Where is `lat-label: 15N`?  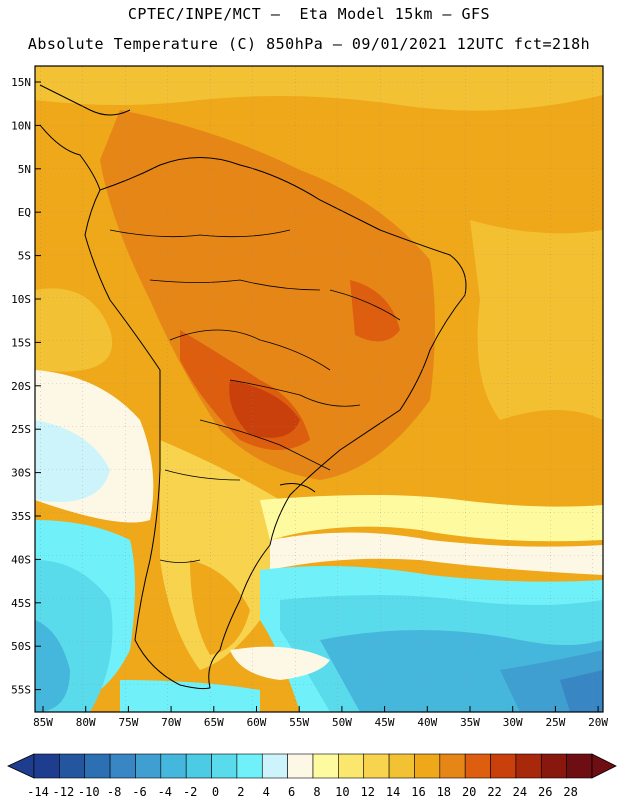
lat-label: 15N is located at coordinates (21, 82).